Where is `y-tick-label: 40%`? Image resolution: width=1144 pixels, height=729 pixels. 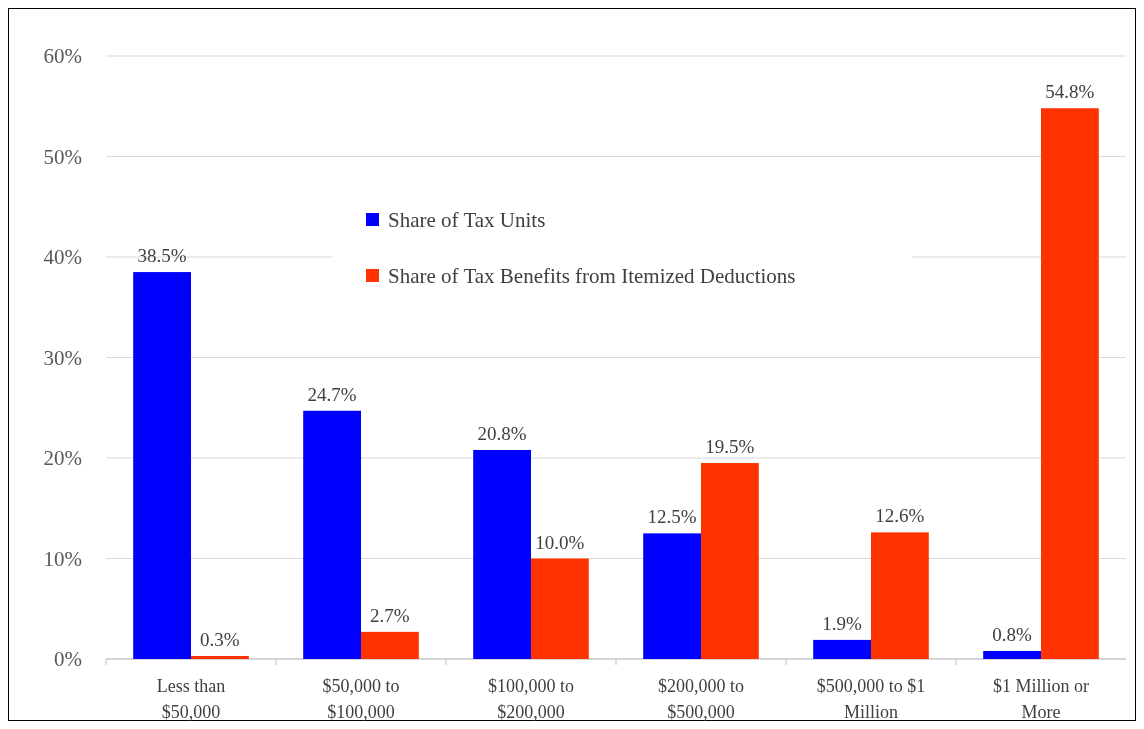
y-tick-label: 40% is located at coordinates (62, 257).